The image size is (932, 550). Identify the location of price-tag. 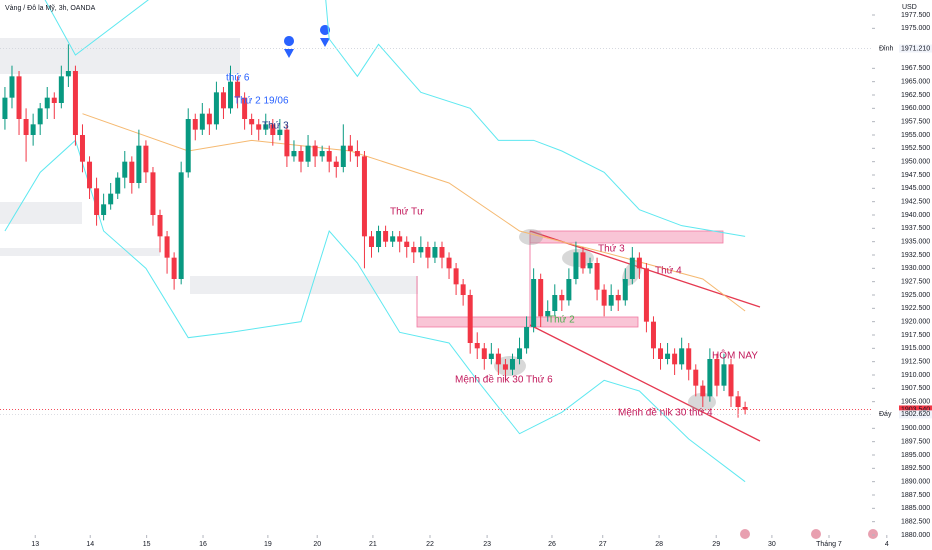
(915, 409).